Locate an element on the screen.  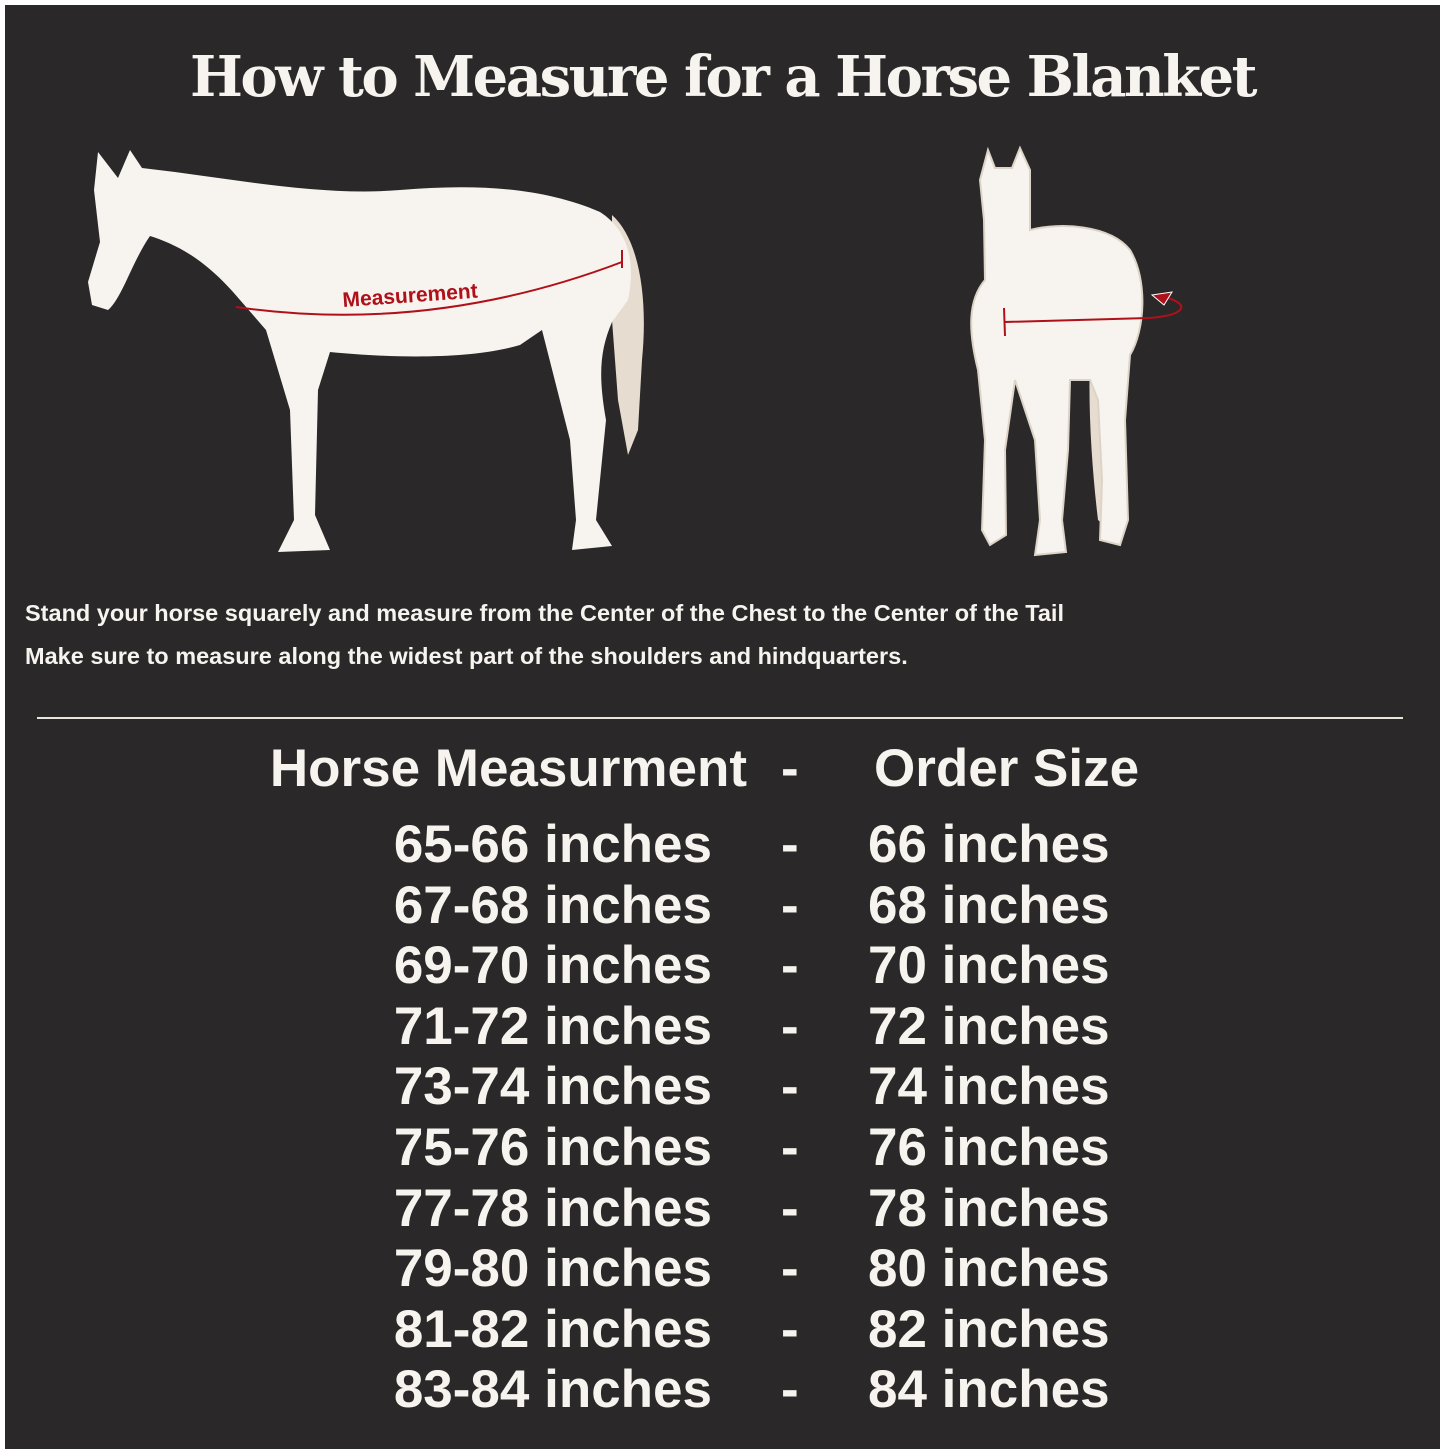
page-title: How to Measure for a Horse Blanket is located at coordinates (724, 77).